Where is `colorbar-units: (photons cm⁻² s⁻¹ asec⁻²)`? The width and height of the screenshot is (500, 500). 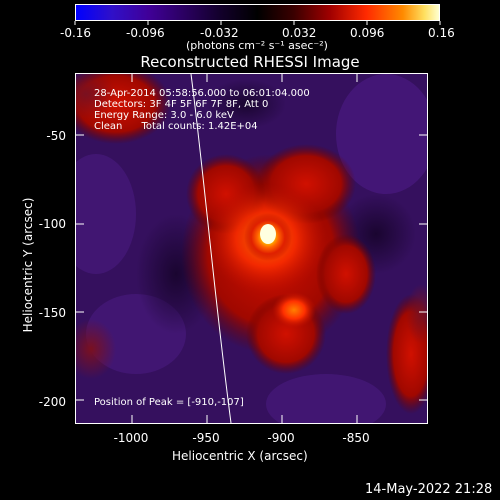
colorbar-units: (photons cm⁻² s⁻¹ asec⁻²) is located at coordinates (257, 45).